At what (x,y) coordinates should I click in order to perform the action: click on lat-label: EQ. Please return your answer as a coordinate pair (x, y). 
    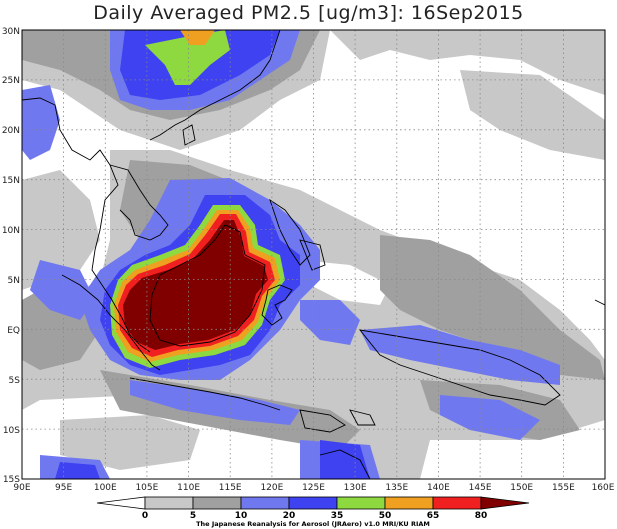
    Looking at the image, I should click on (13, 331).